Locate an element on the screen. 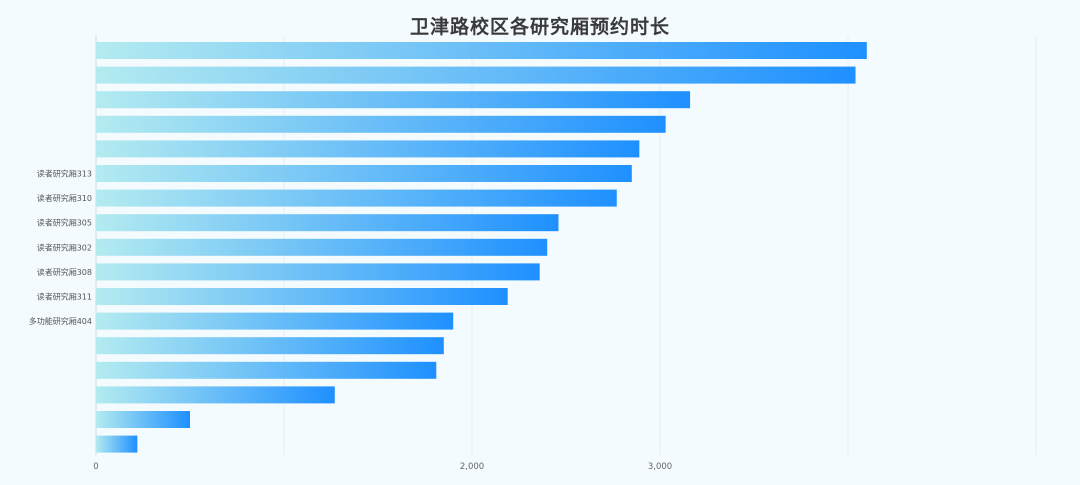 This screenshot has height=485, width=1080. category-label: 多功能研究厢404 is located at coordinates (60, 321).